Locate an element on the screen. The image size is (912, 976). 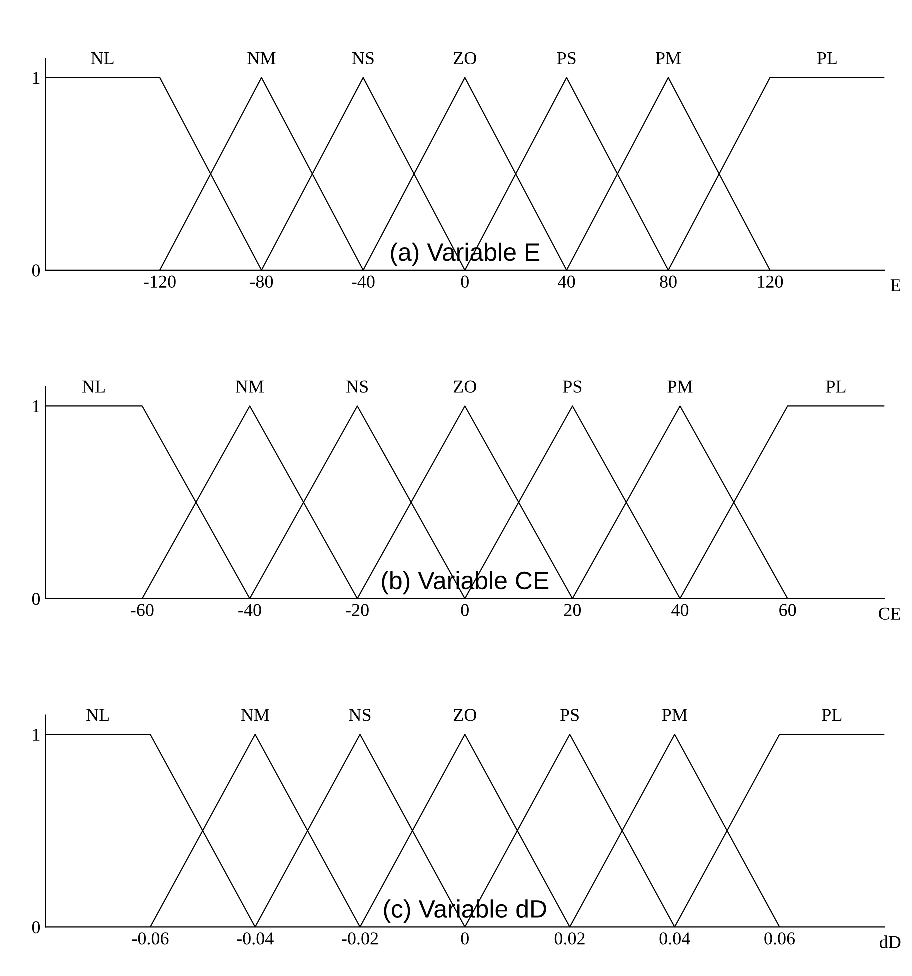
x-tick-label: -60 is located at coordinates (142, 610).